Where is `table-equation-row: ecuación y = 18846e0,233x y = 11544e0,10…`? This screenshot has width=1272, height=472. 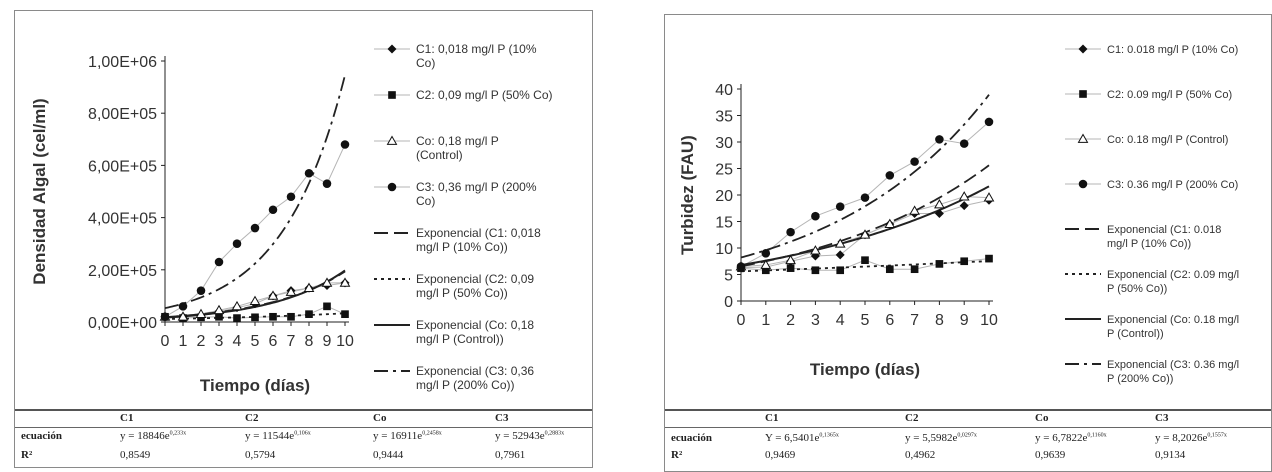
table-equation-row: ecuación y = 18846e0,233x y = 11544e0,10… is located at coordinates (303, 436).